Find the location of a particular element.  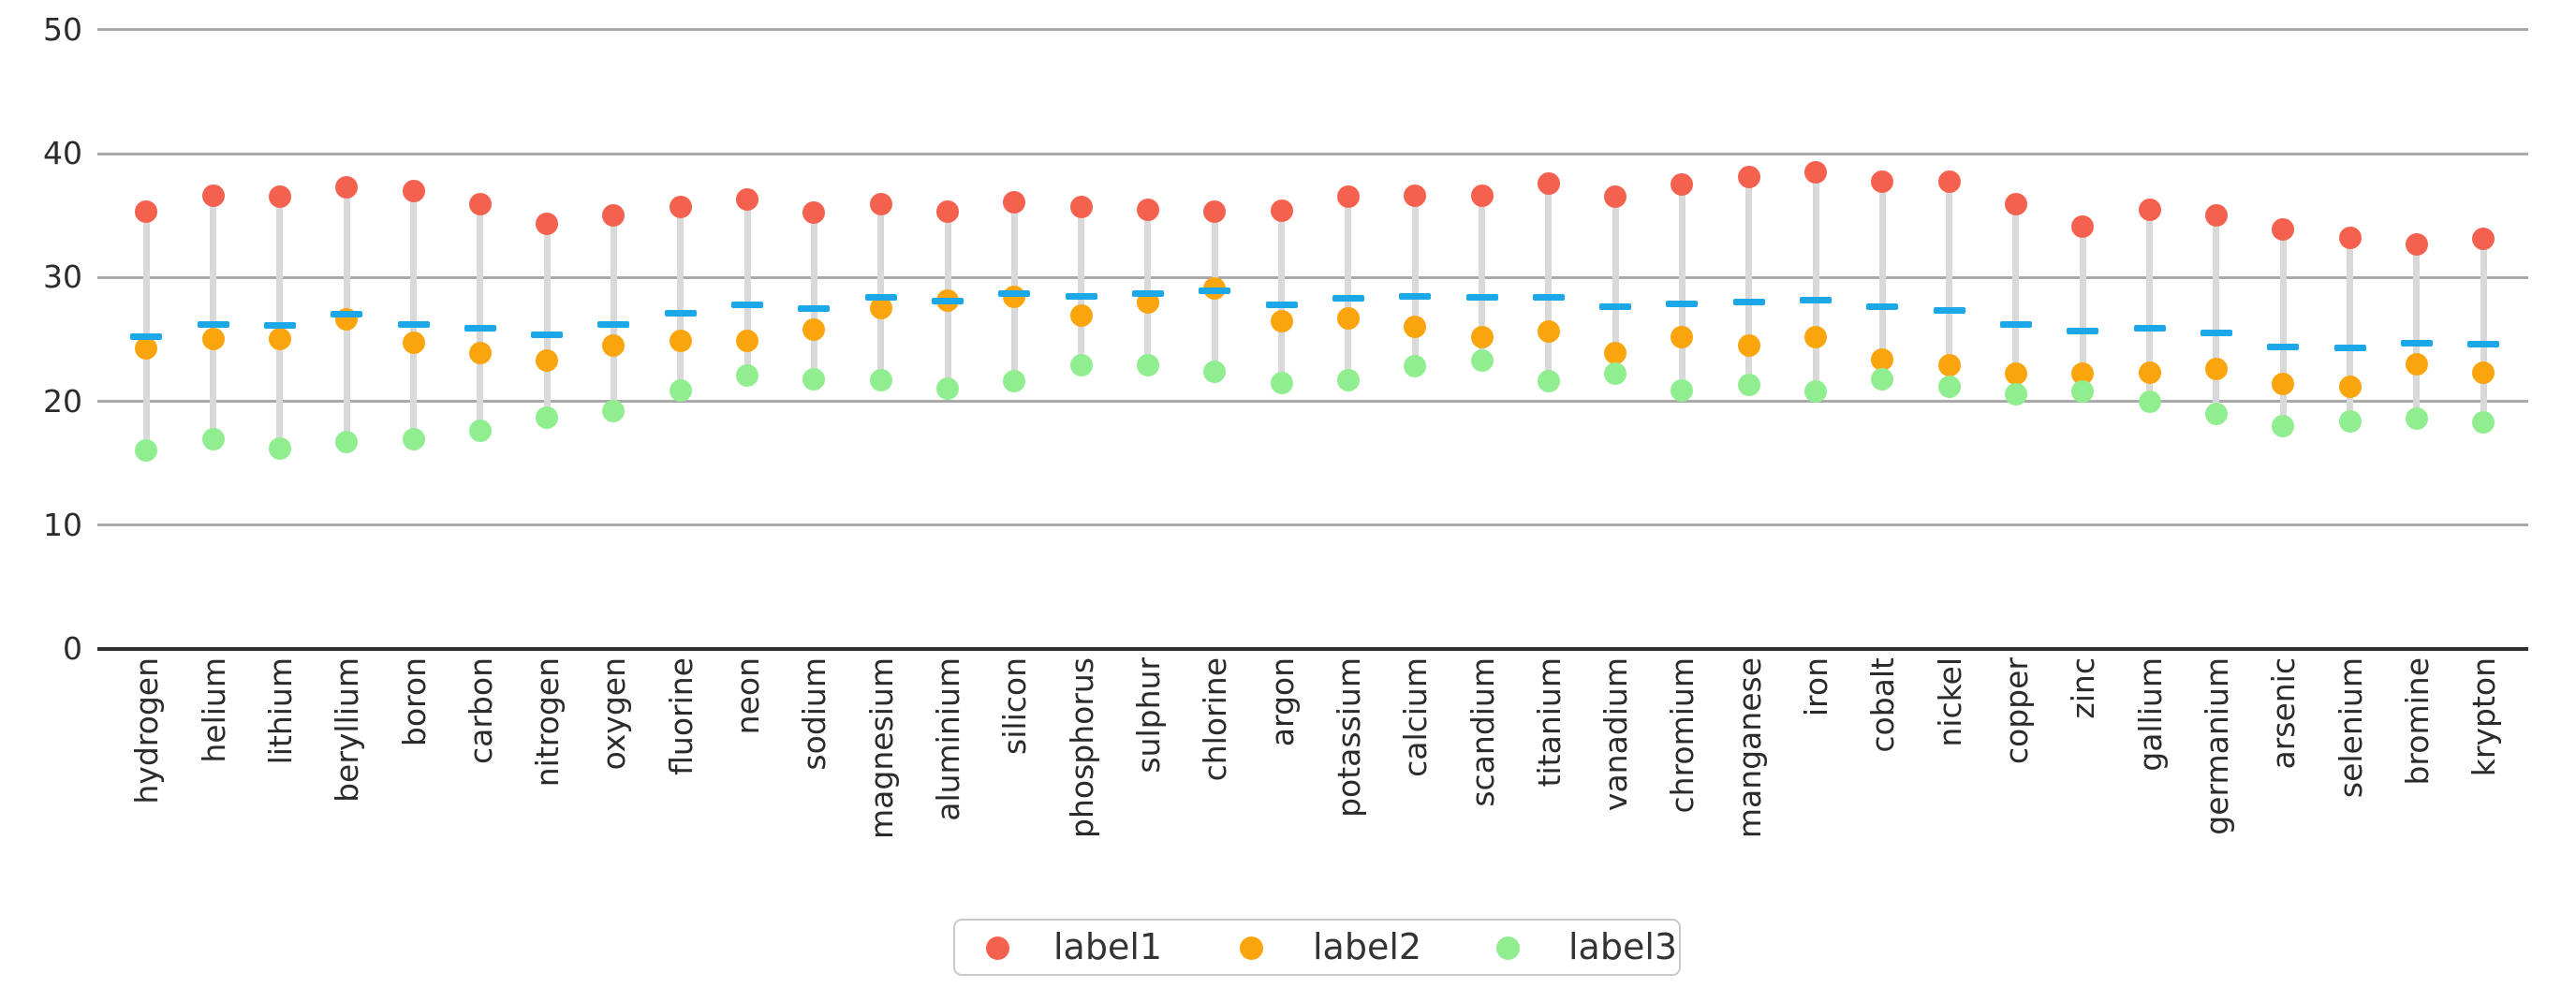

legend-label-label1: label1 is located at coordinates (1108, 946).